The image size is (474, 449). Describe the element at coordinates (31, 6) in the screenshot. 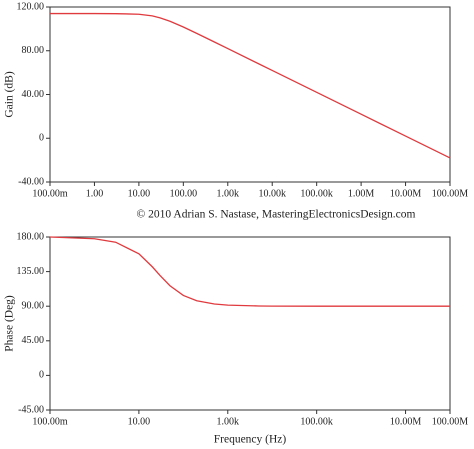

I see `y-tick-label: 120.00` at that location.